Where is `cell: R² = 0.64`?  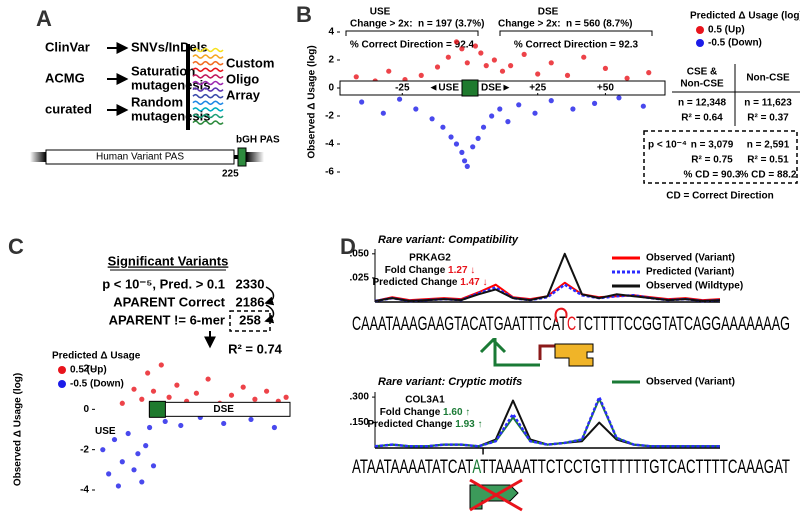
cell: R² = 0.64 is located at coordinates (702, 118).